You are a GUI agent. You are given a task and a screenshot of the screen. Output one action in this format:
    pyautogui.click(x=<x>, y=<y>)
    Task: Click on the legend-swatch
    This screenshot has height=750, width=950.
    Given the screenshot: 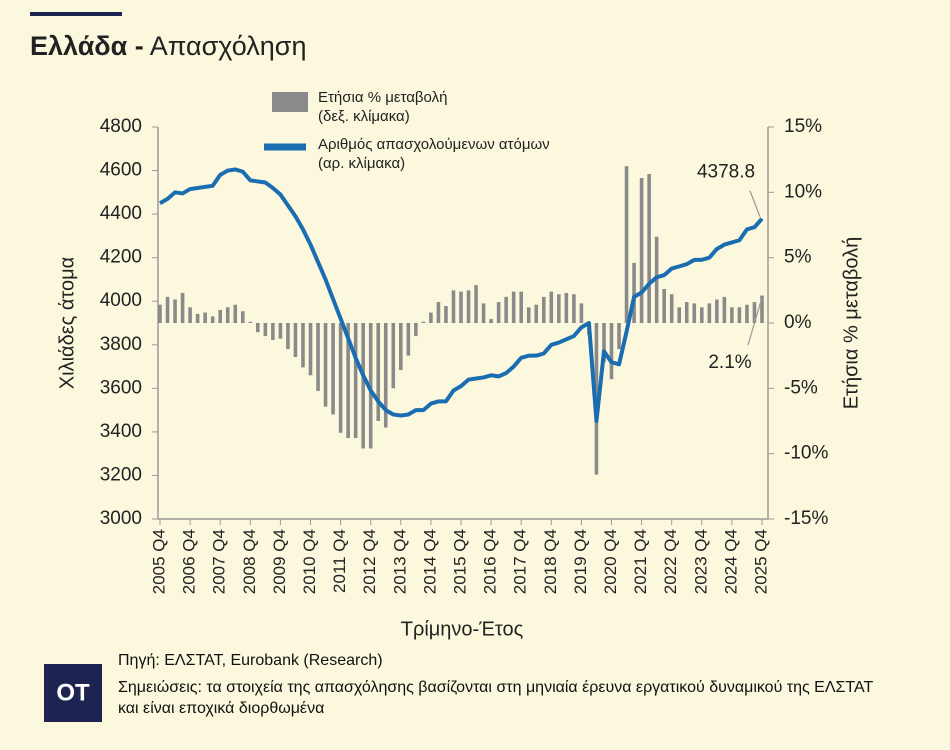 What is the action you would take?
    pyautogui.click(x=290, y=102)
    